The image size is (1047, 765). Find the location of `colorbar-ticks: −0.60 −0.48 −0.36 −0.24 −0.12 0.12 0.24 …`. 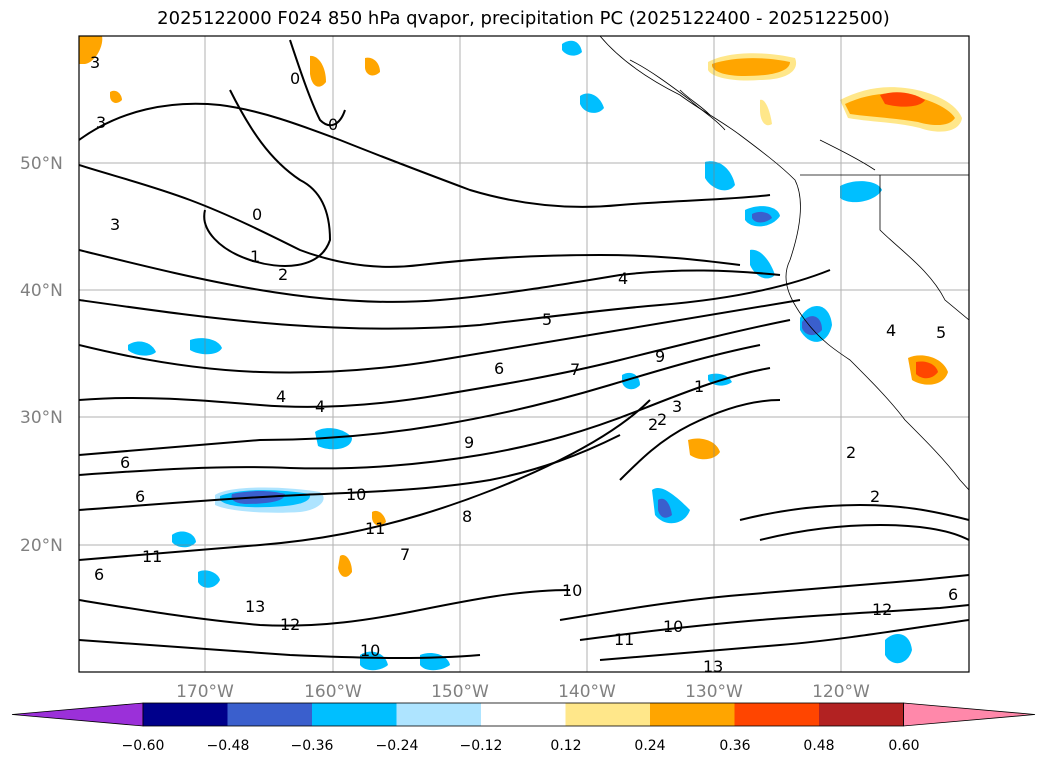

colorbar-ticks: −0.60 −0.48 −0.36 −0.24 −0.12 0.12 0.24 … is located at coordinates (521, 746).